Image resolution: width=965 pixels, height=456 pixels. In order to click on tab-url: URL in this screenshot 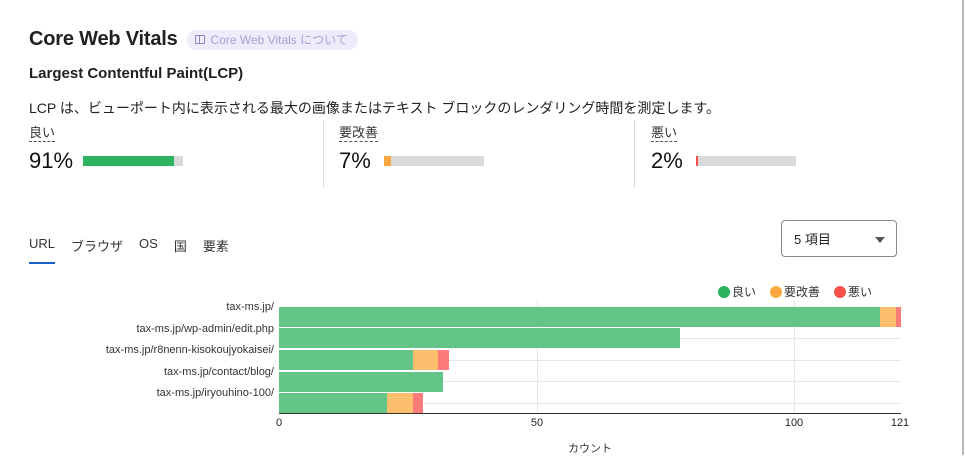, I will do `click(42, 250)`.